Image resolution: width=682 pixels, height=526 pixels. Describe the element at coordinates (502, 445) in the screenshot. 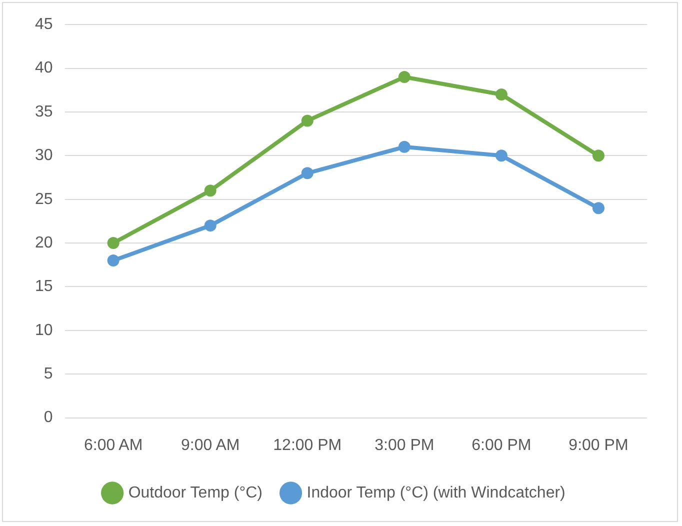

I see `x-tick-label: 6:00 PM` at that location.